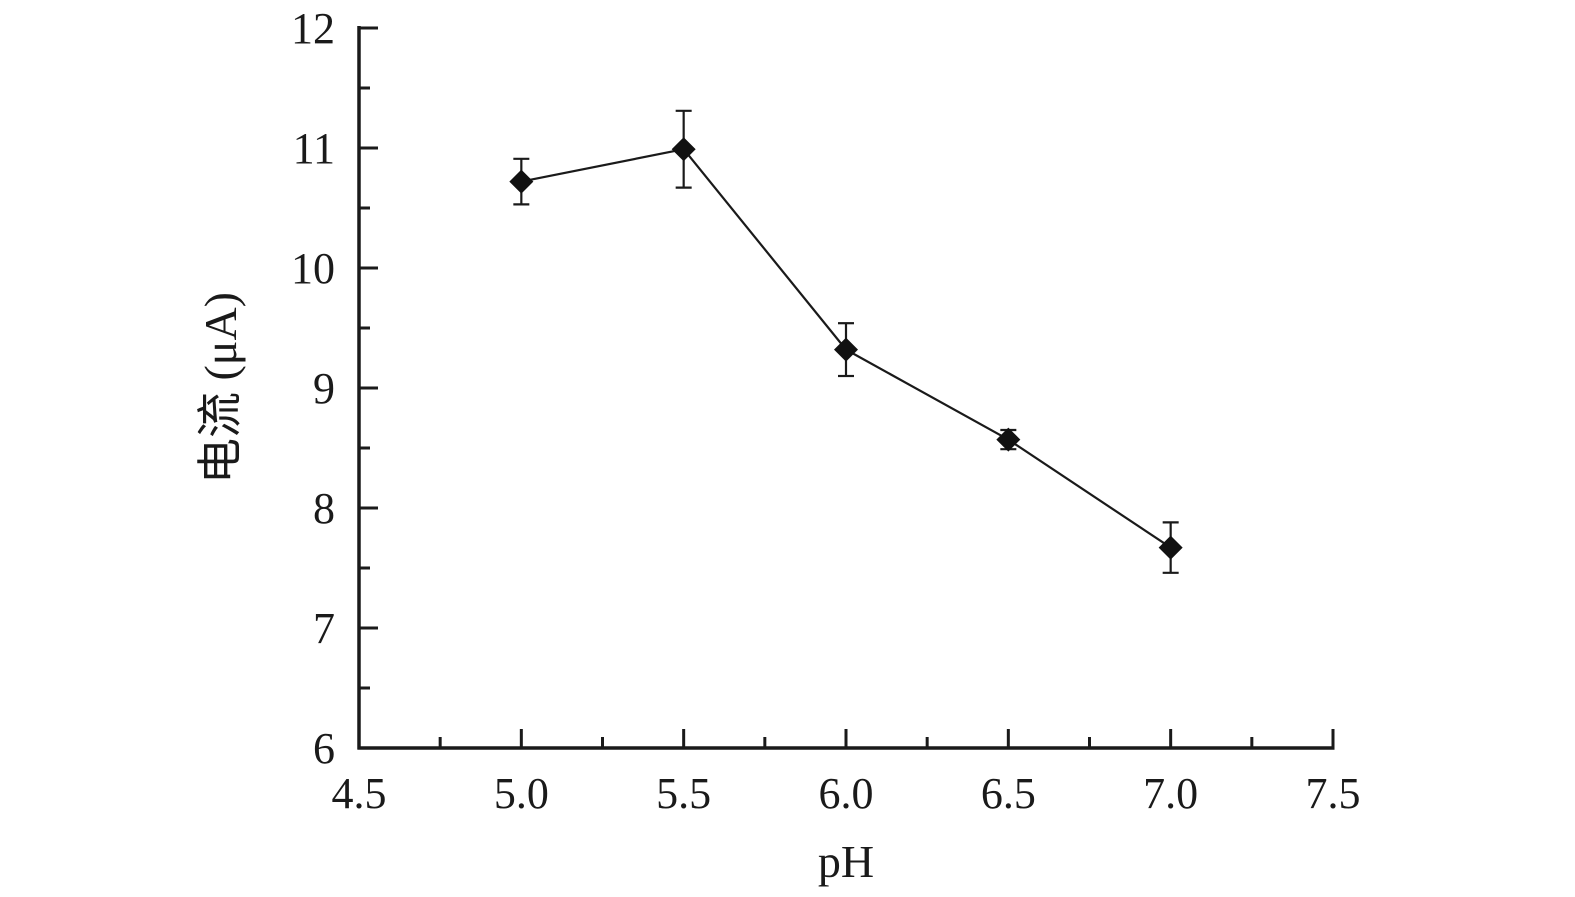 This screenshot has height=897, width=1575. Describe the element at coordinates (846, 793) in the screenshot. I see `x-tick-label: 6.0` at that location.